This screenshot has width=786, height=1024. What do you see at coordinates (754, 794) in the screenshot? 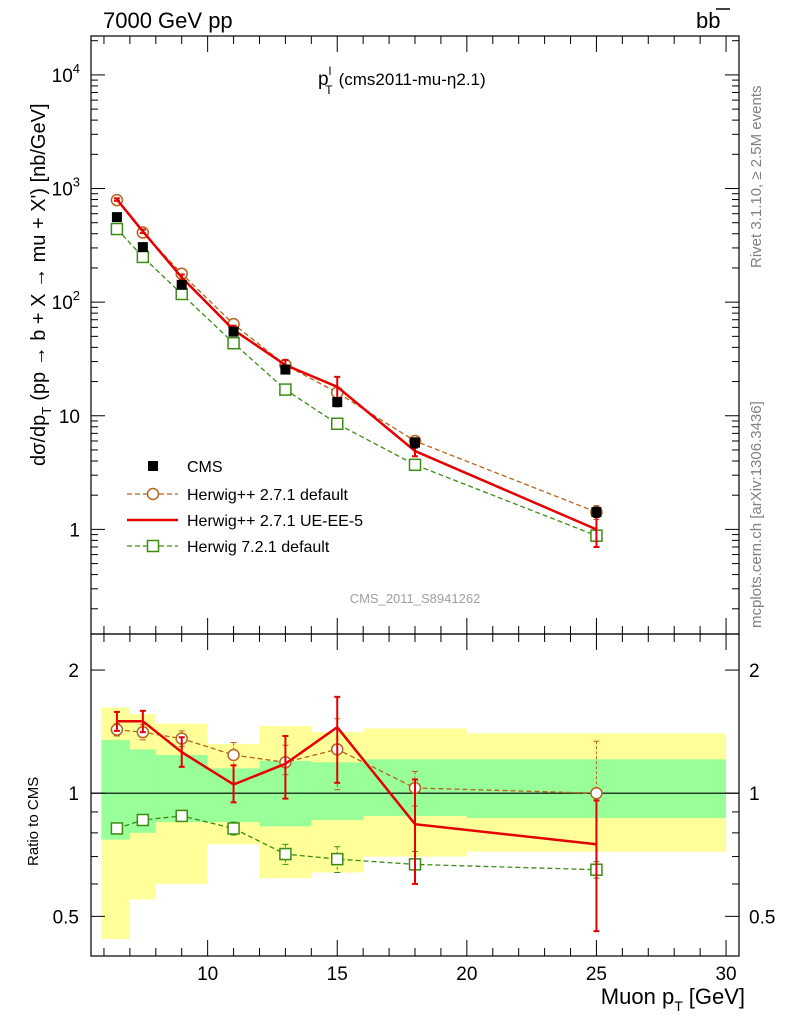
I see `ratio-y-tick-label-right: 1` at bounding box center [754, 794].